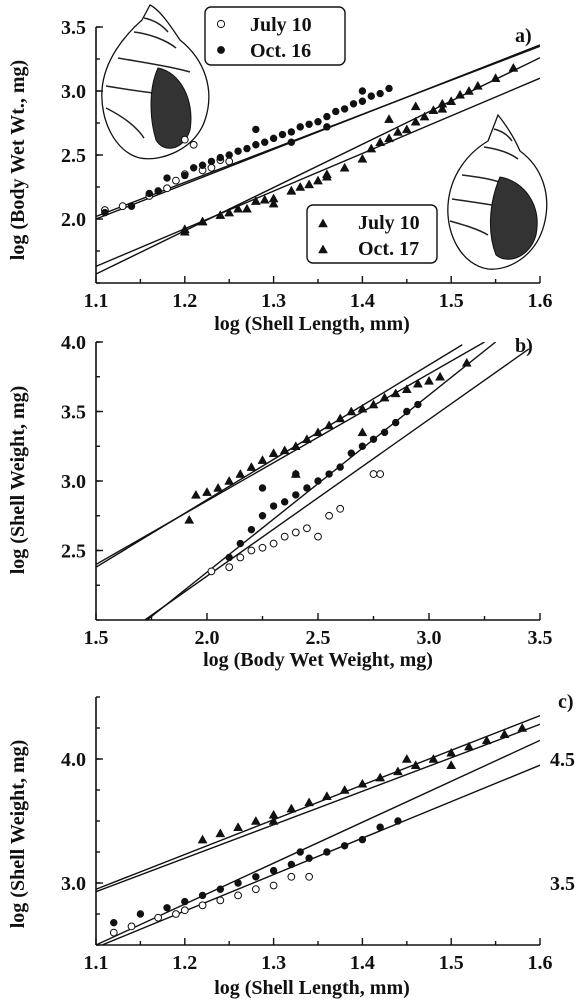 The image size is (582, 1001). What do you see at coordinates (207, 638) in the screenshot?
I see `panel-b-xtick-label: 2.0` at bounding box center [207, 638].